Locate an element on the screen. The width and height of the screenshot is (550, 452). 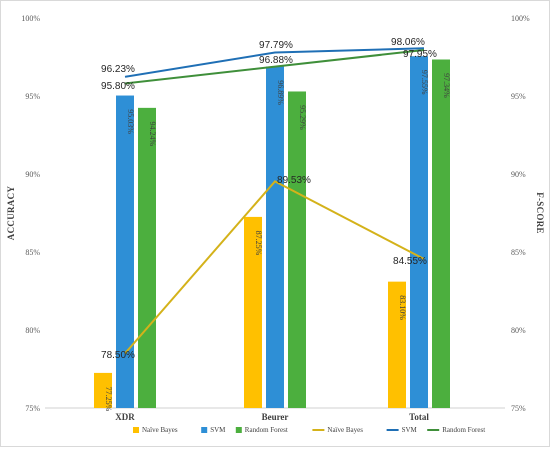
bar-value-label: 94.24% is located at coordinates (152, 134).